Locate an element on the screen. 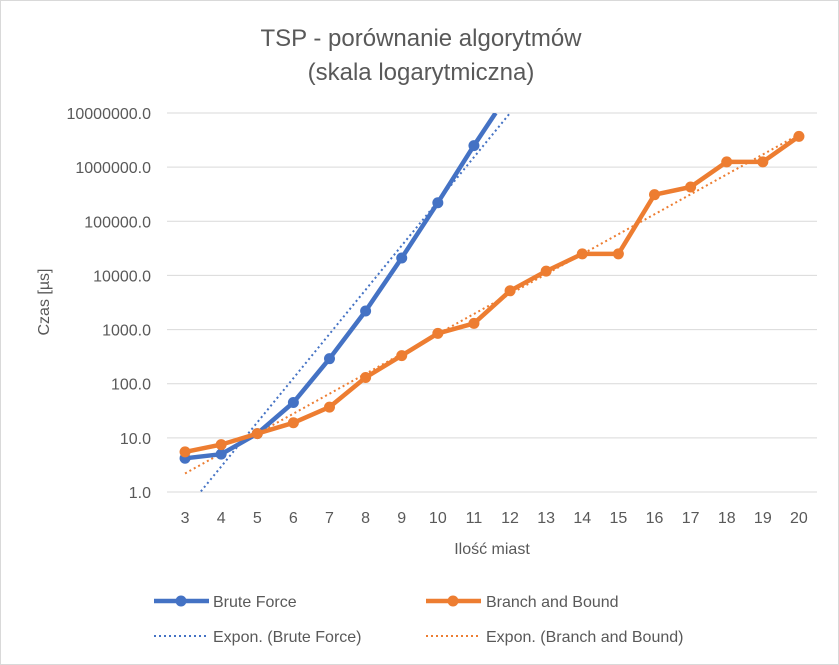 This screenshot has width=839, height=665. legend-marker-branch-and-bound is located at coordinates (453, 601).